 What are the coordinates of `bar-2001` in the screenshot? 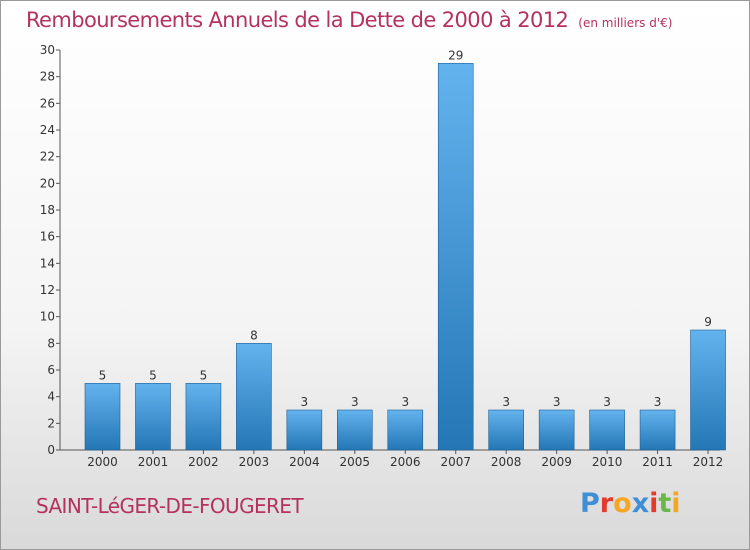 It's located at (153, 417).